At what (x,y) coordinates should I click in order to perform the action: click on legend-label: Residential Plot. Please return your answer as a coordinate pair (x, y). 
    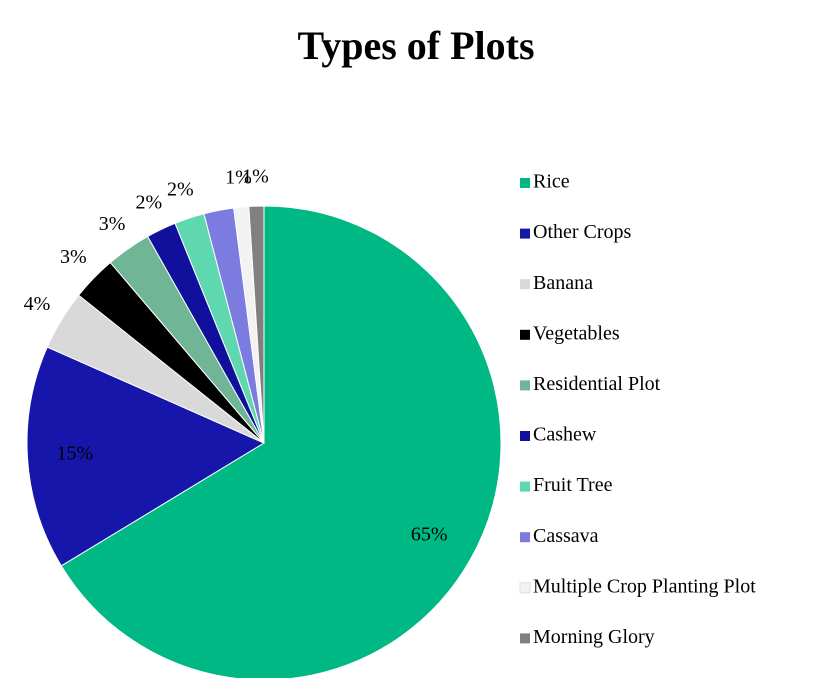
    Looking at the image, I should click on (597, 384).